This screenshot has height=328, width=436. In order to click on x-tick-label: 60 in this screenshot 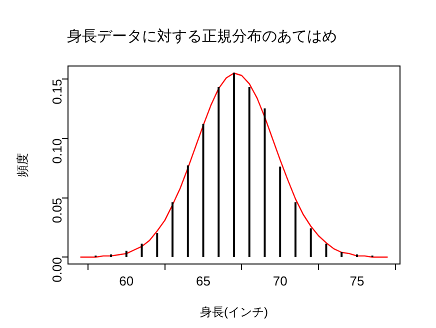, I will do `click(126, 280)`.